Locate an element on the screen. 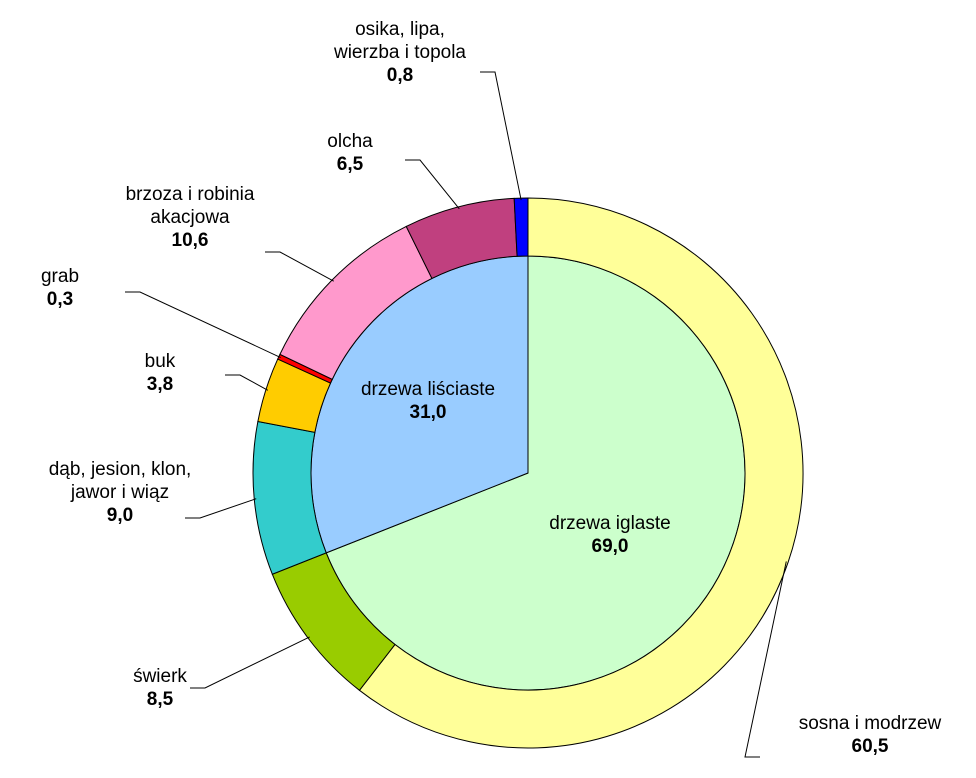  slice-label: sosna i modrzew 60,5 is located at coordinates (848, 735).